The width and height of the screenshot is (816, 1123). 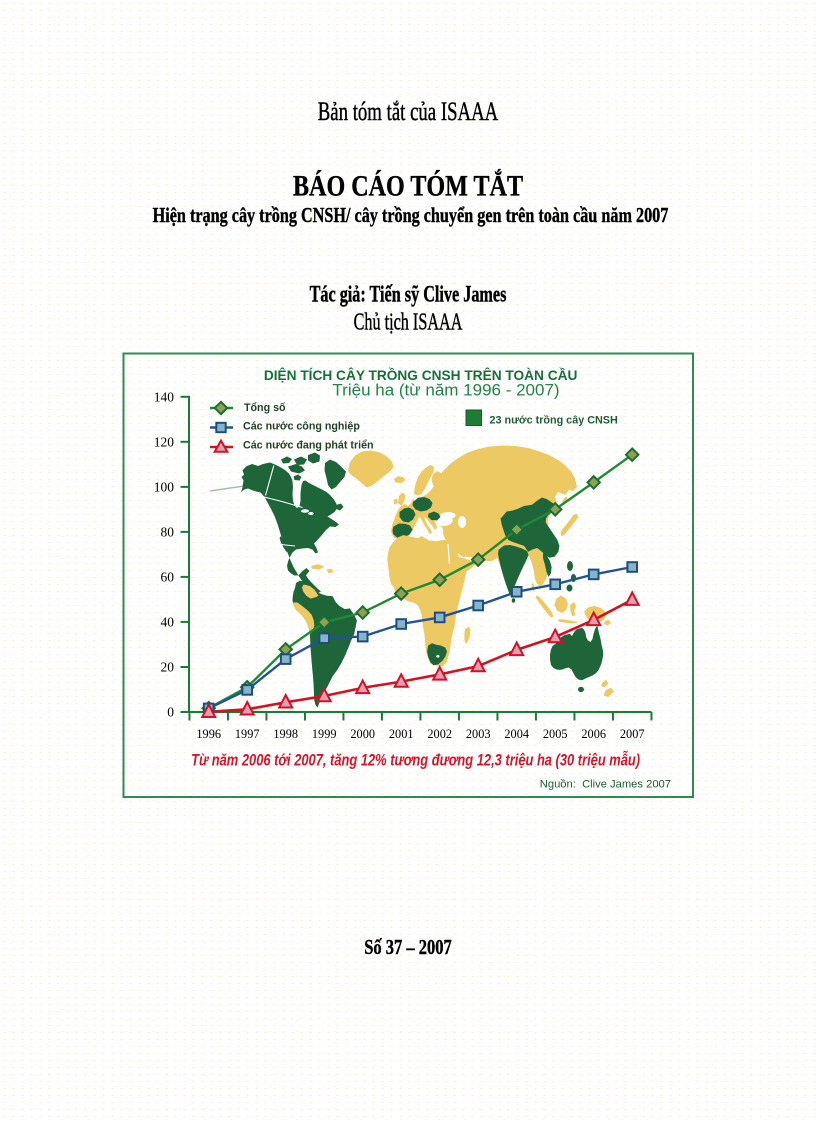 What do you see at coordinates (208, 734) in the screenshot?
I see `svg-text: 1996` at bounding box center [208, 734].